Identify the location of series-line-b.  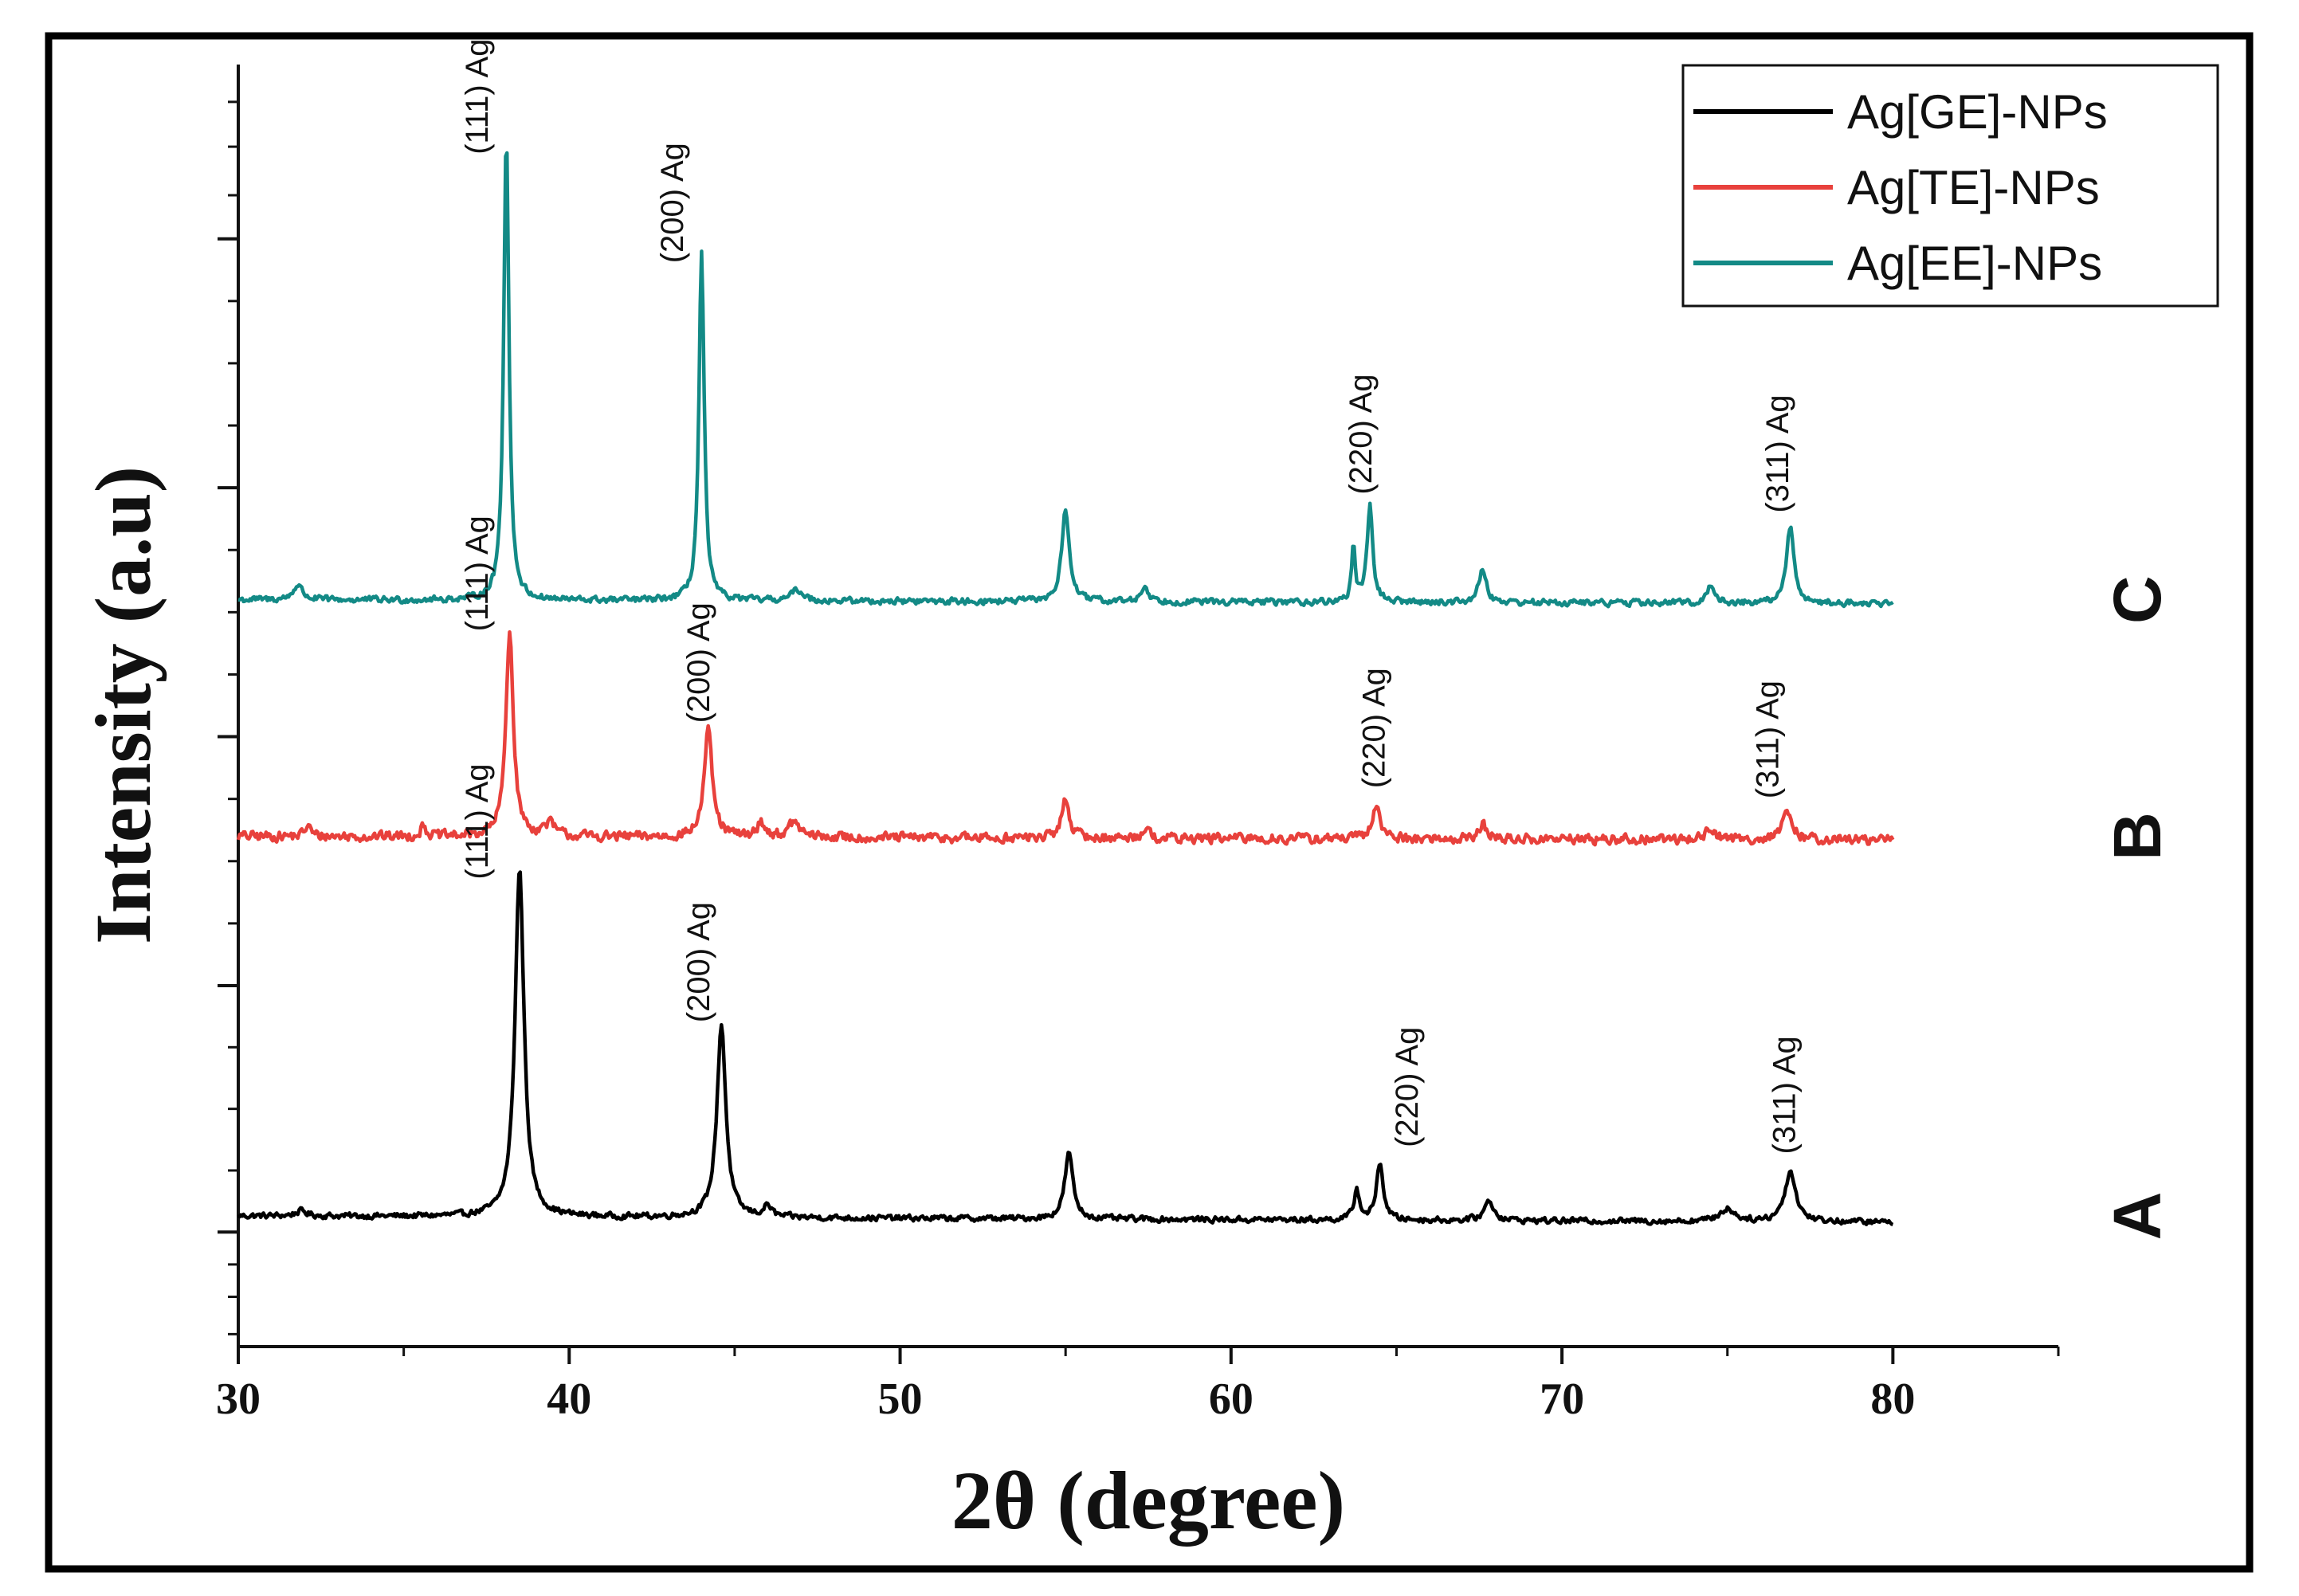
(1065, 738).